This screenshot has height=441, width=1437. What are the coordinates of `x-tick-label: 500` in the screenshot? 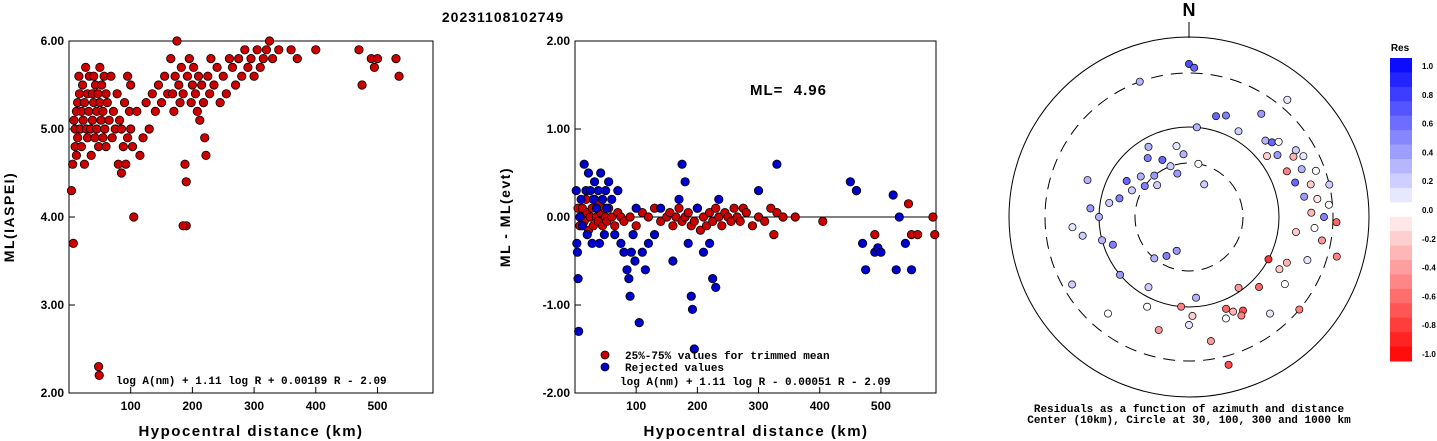 It's located at (377, 406).